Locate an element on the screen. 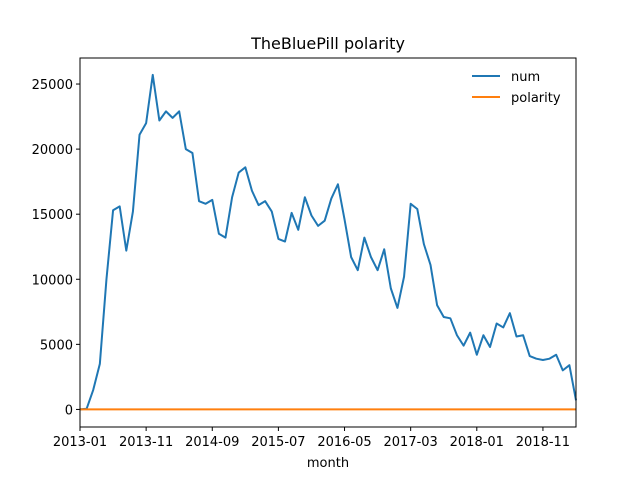 The image size is (640, 480). x-tick-label: 2018-11 is located at coordinates (543, 442).